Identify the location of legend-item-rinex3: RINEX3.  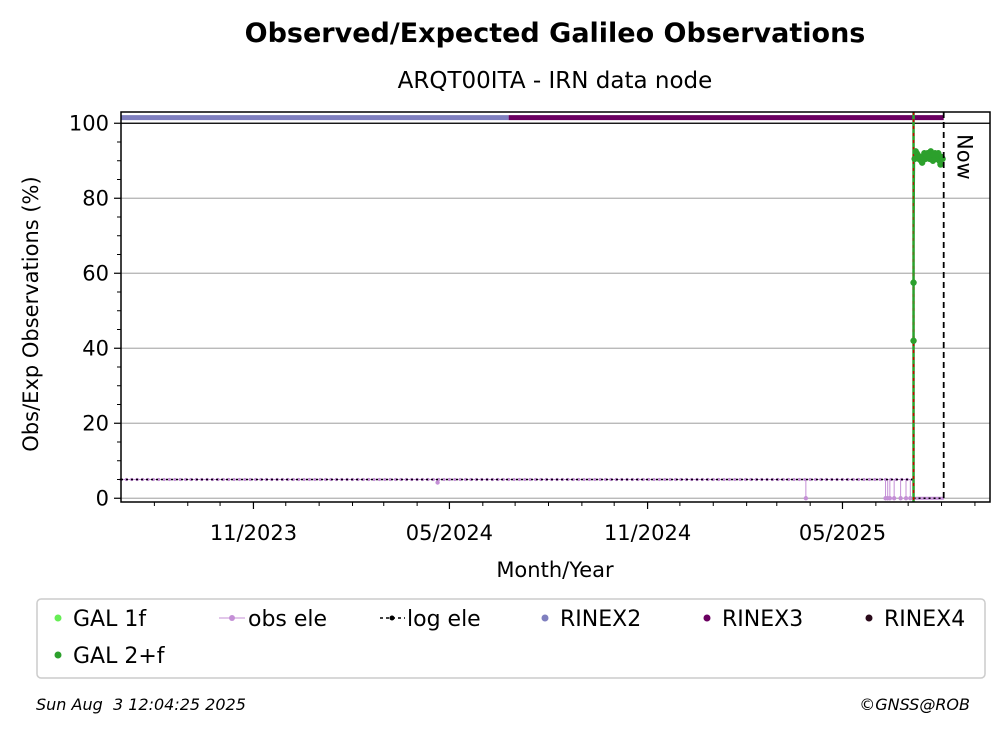
(753, 619).